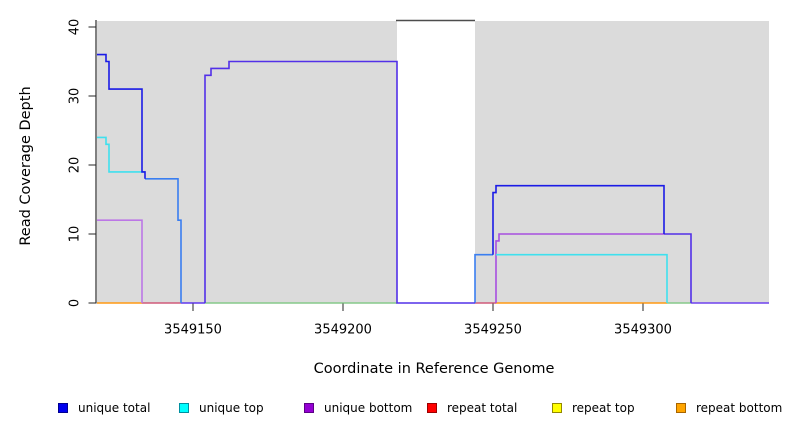 The height and width of the screenshot is (432, 792). I want to click on y-tick-label: 30, so click(75, 96).